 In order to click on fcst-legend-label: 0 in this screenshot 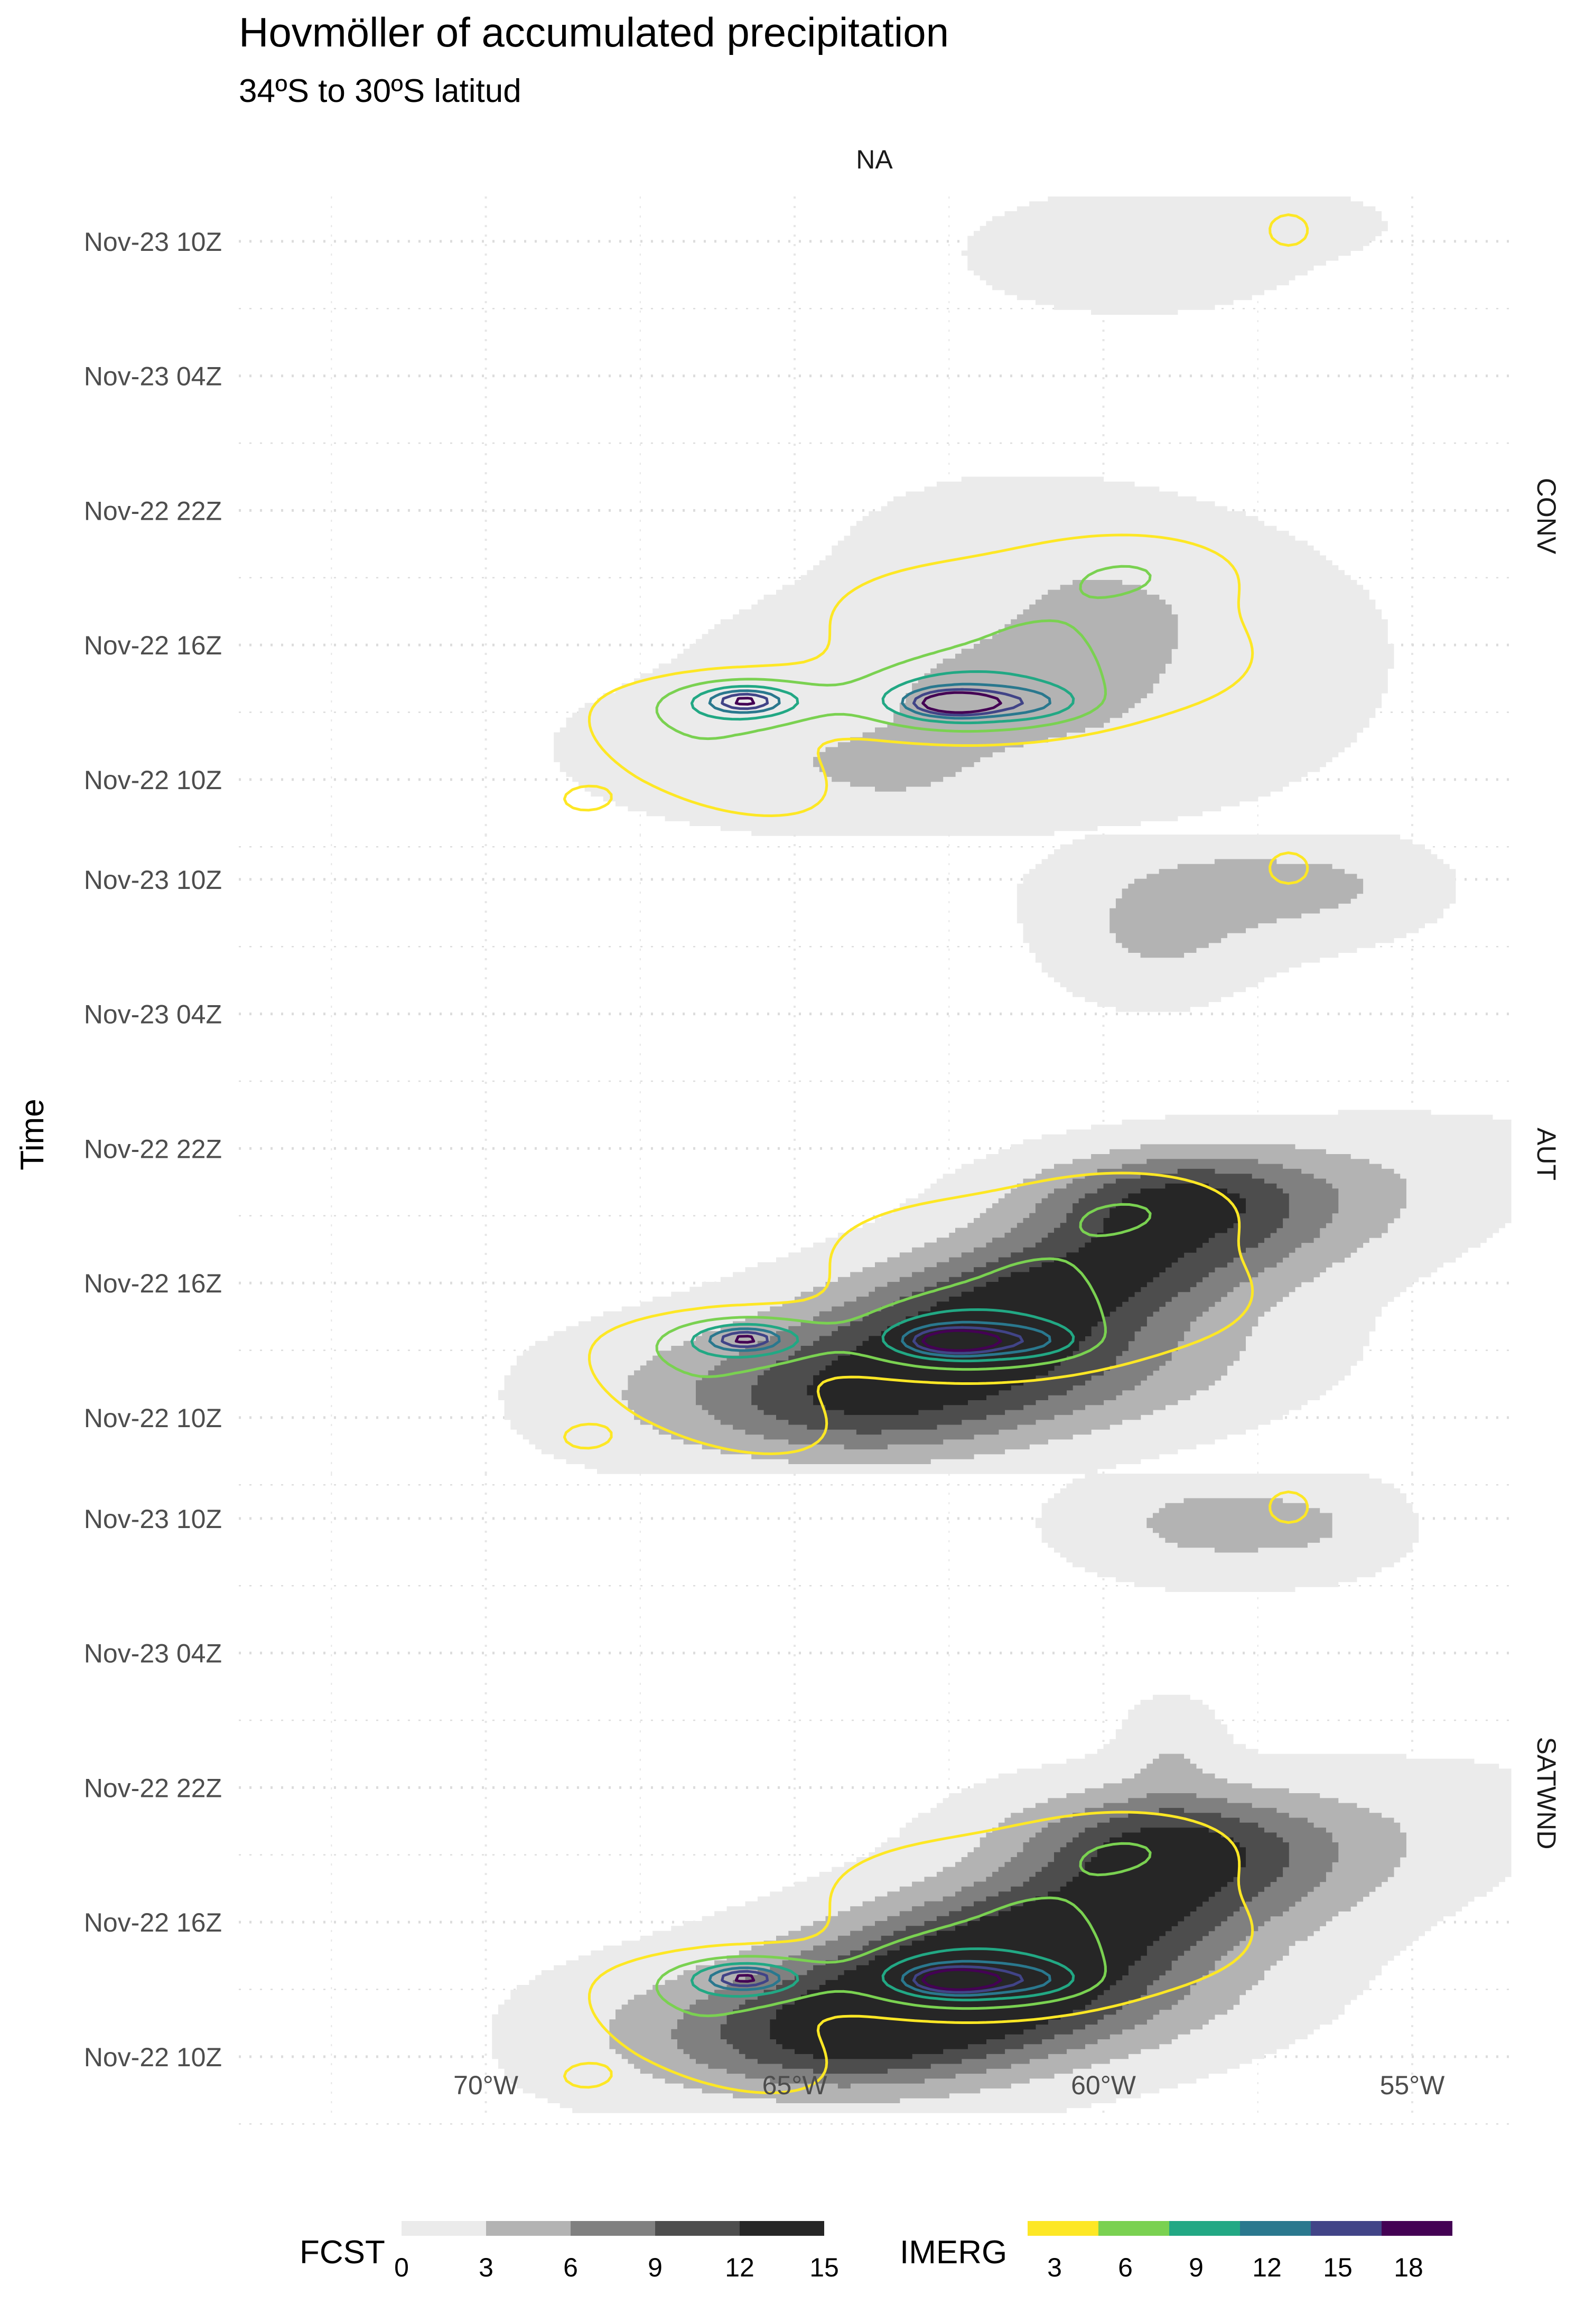, I will do `click(401, 2267)`.